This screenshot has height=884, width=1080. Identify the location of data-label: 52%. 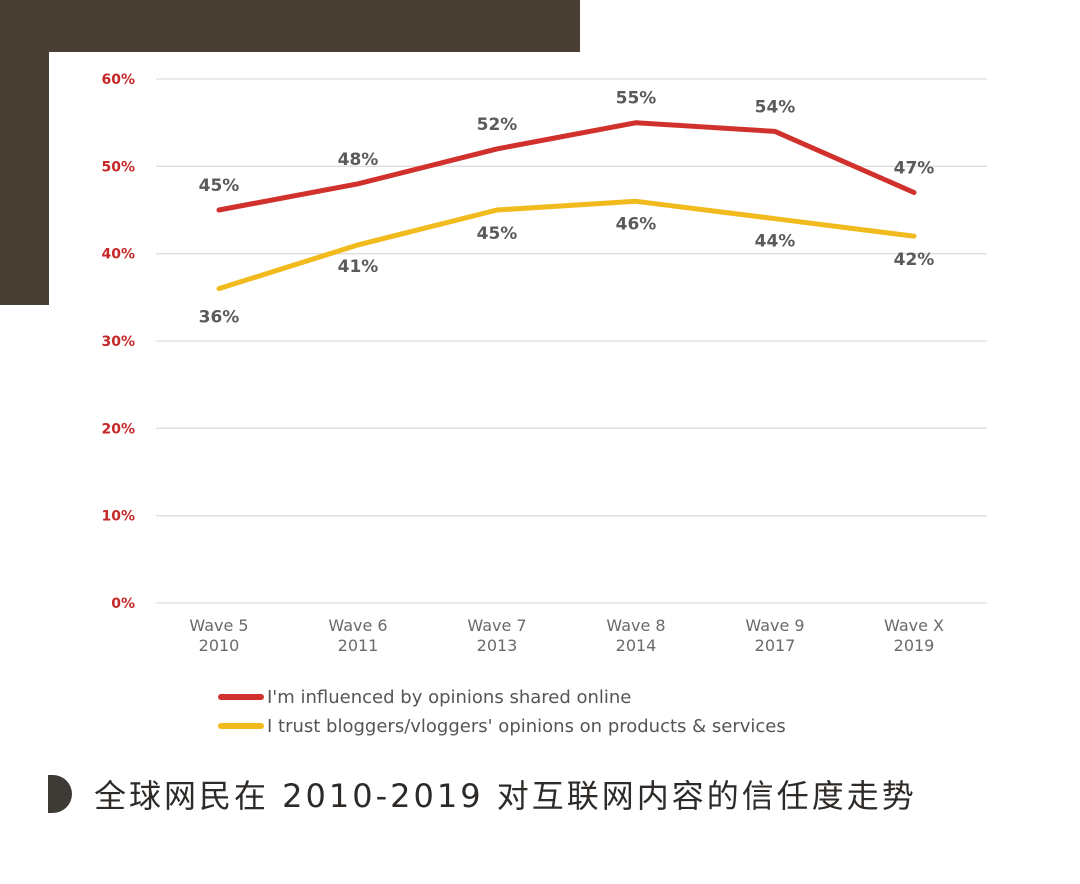
(497, 125).